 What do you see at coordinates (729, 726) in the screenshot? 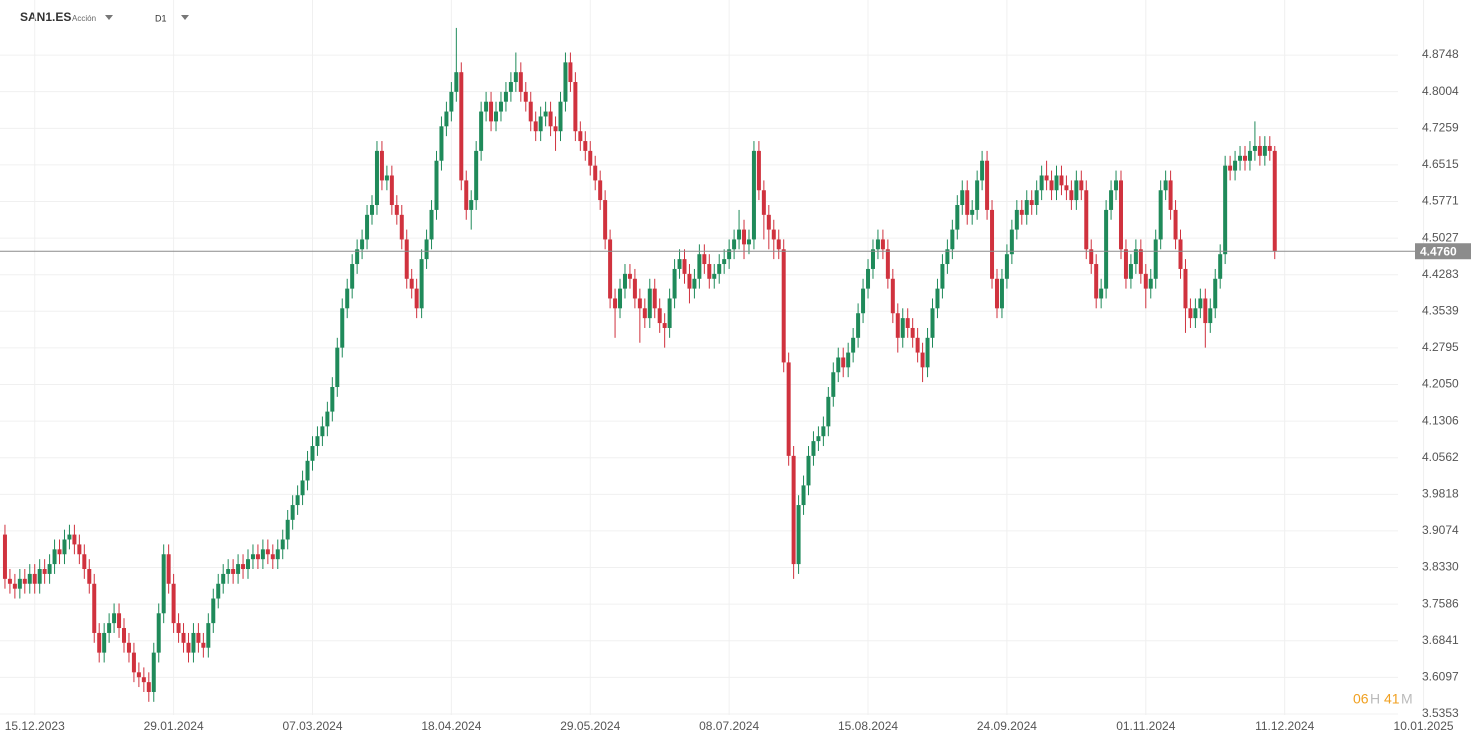
I see `x-tick-label: 08.07.2024` at bounding box center [729, 726].